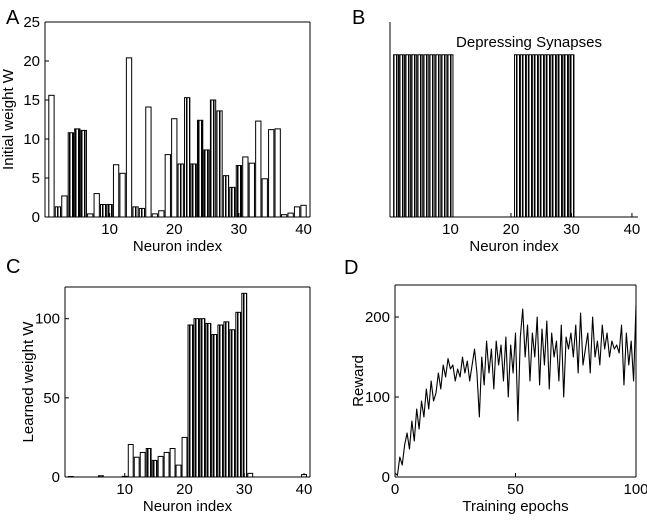 Image resolution: width=647 pixels, height=522 pixels. What do you see at coordinates (109, 229) in the screenshot?
I see `panel-a-x-tick-label: 10` at bounding box center [109, 229].